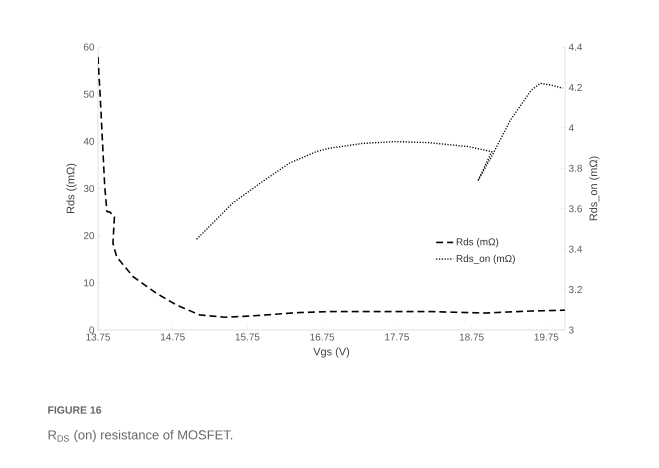 This screenshot has height=468, width=659. What do you see at coordinates (91, 330) in the screenshot?
I see `y-tick-label: 0` at bounding box center [91, 330].